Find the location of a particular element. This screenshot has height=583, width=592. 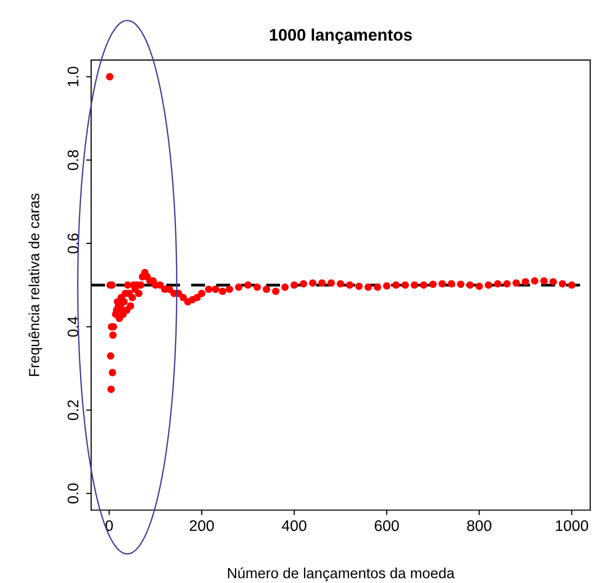

x-tick-label: 800 is located at coordinates (479, 526).